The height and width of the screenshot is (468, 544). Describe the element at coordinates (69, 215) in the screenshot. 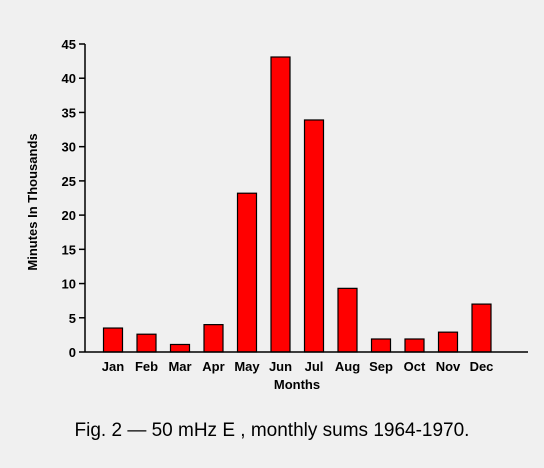

I see `y-tick-label: 20` at that location.